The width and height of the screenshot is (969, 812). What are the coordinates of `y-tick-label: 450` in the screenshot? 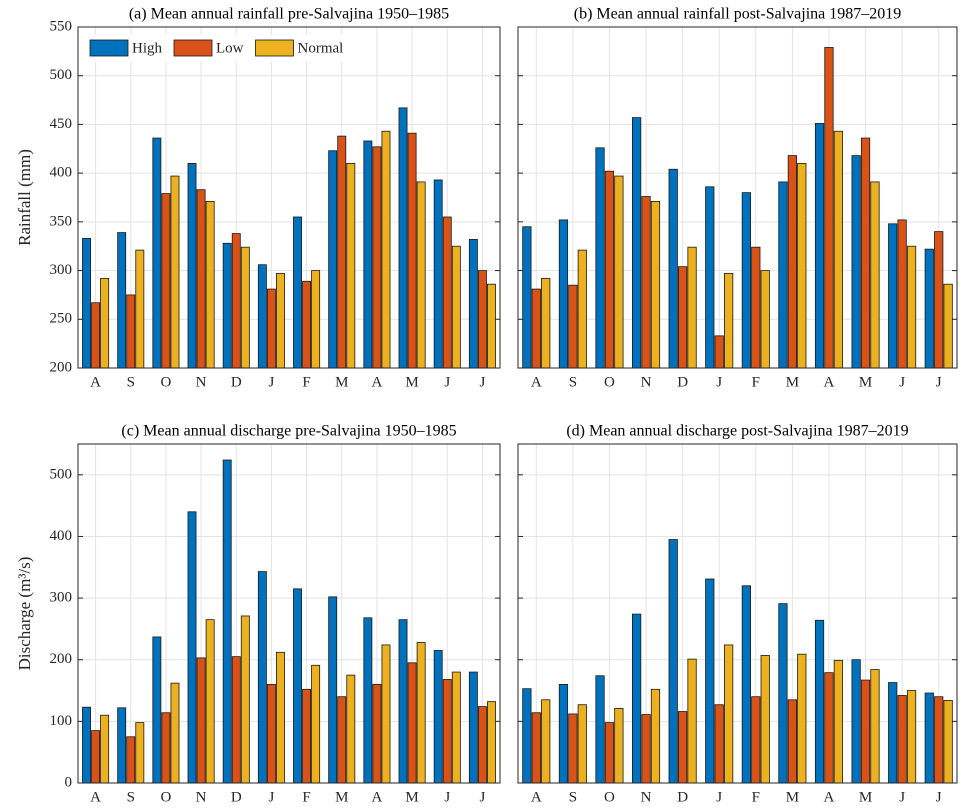 It's located at (61, 124).